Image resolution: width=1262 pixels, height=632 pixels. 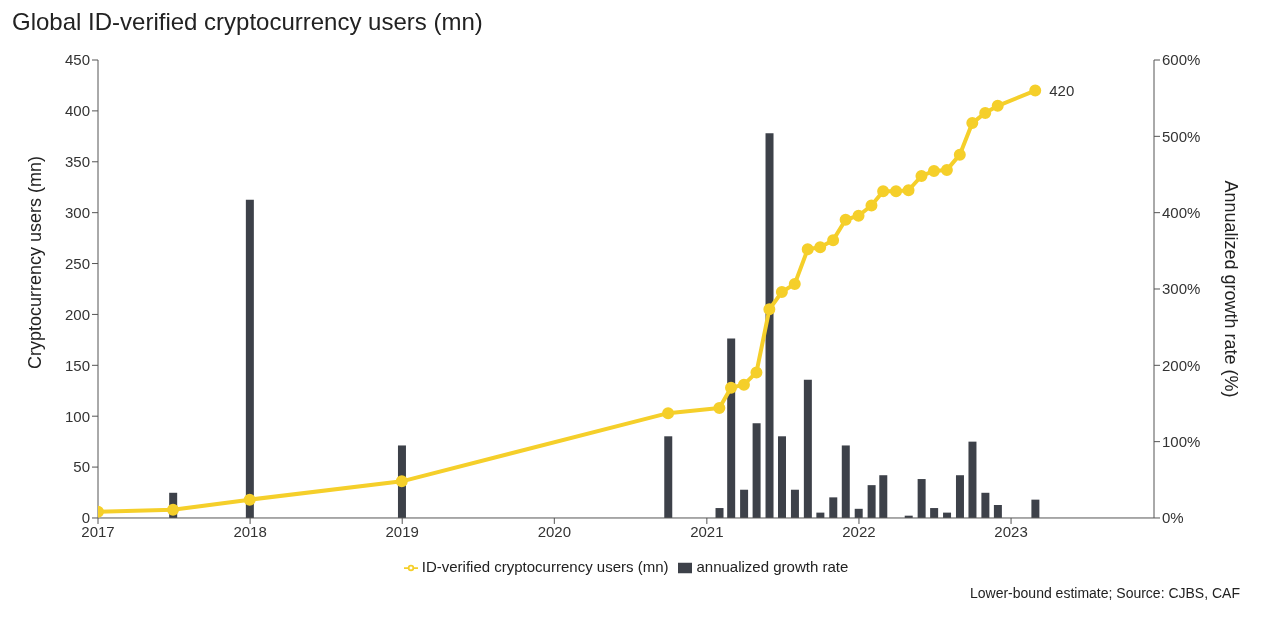 What do you see at coordinates (1181, 212) in the screenshot?
I see `y2-tick-label: 400%` at bounding box center [1181, 212].